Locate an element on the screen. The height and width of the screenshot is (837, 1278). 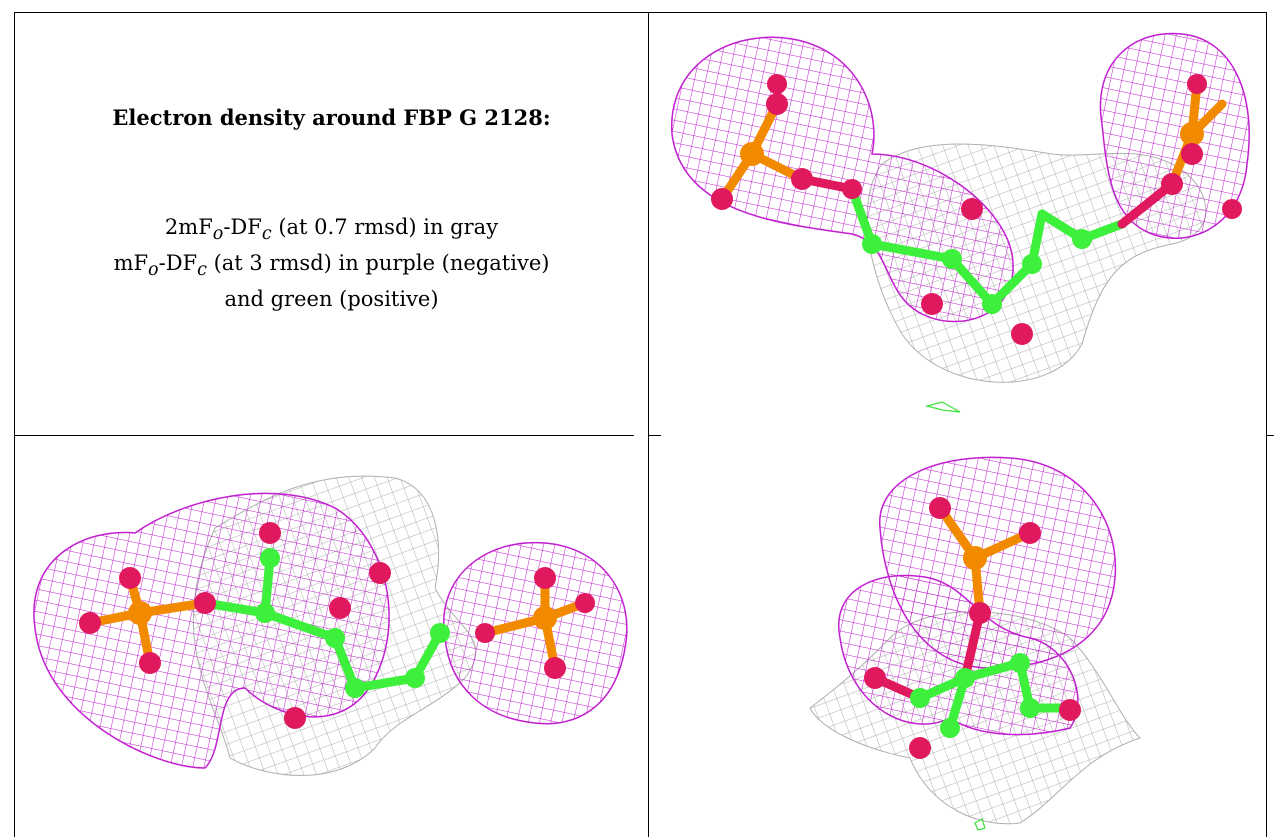
l1-c: (at 0.7 rmsd) in gray is located at coordinates (385, 227).